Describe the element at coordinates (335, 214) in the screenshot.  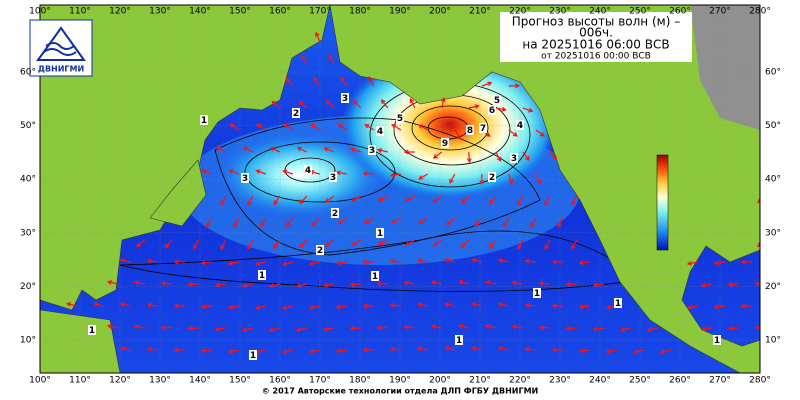
I see `contour-label: 2` at that location.